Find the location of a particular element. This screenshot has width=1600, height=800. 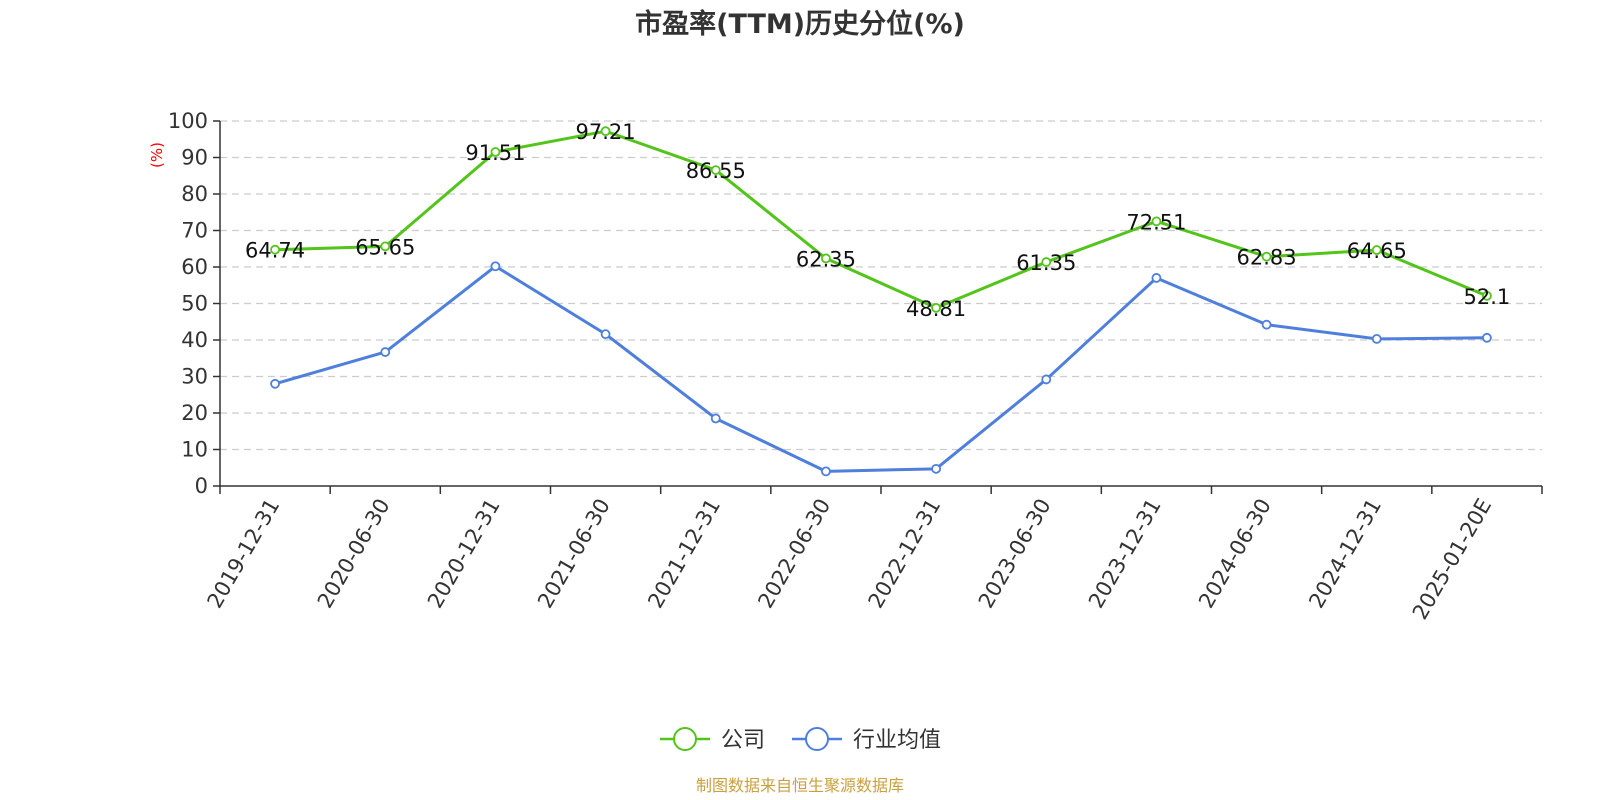

x-tick-label: 2023-06-30 is located at coordinates (1015, 554).